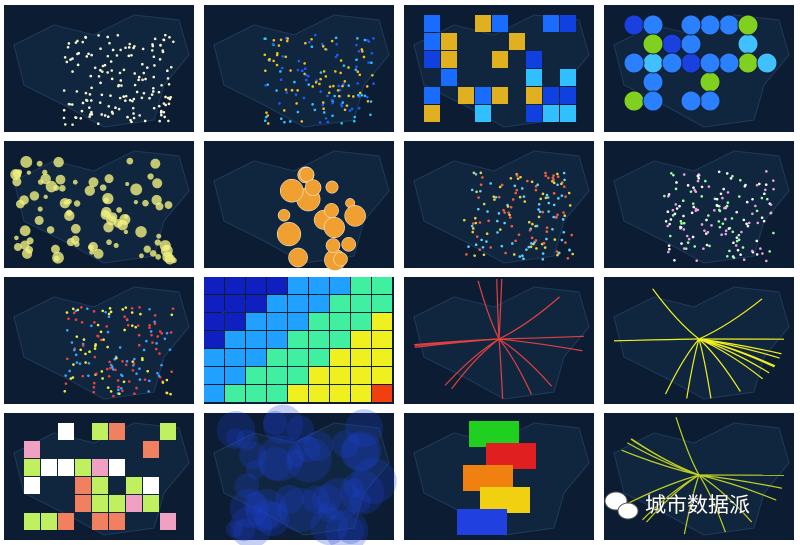 The image size is (800, 545). I want to click on watermark: 城市数据派, so click(677, 505).